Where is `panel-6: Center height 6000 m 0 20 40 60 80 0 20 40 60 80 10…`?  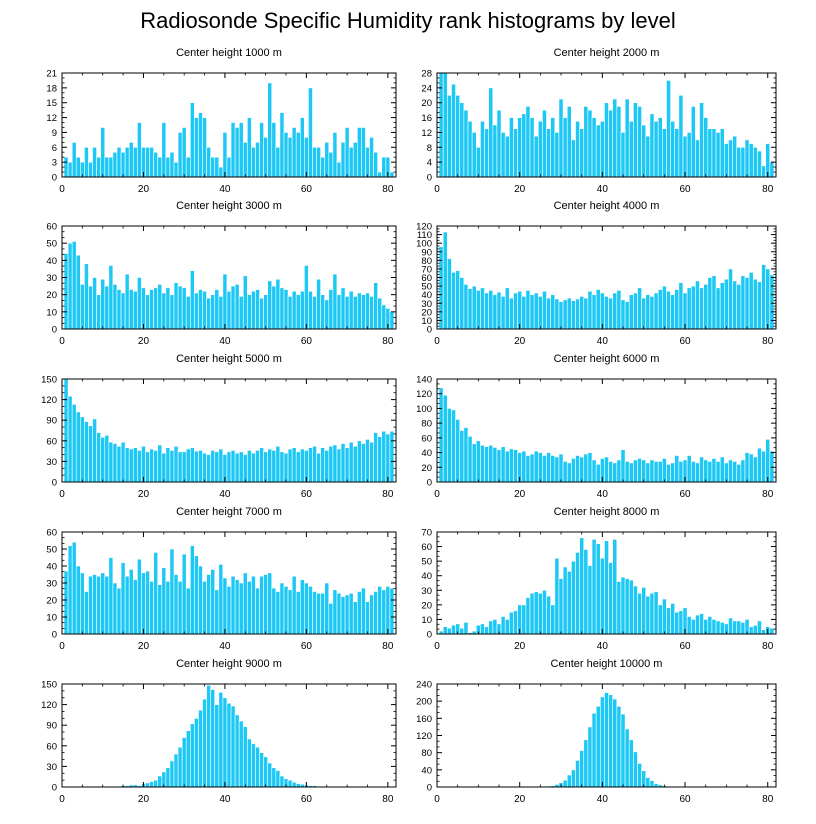 panel-6: Center height 6000 m 0 20 40 60 80 0 20 40 60 80 10… is located at coordinates (596, 426).